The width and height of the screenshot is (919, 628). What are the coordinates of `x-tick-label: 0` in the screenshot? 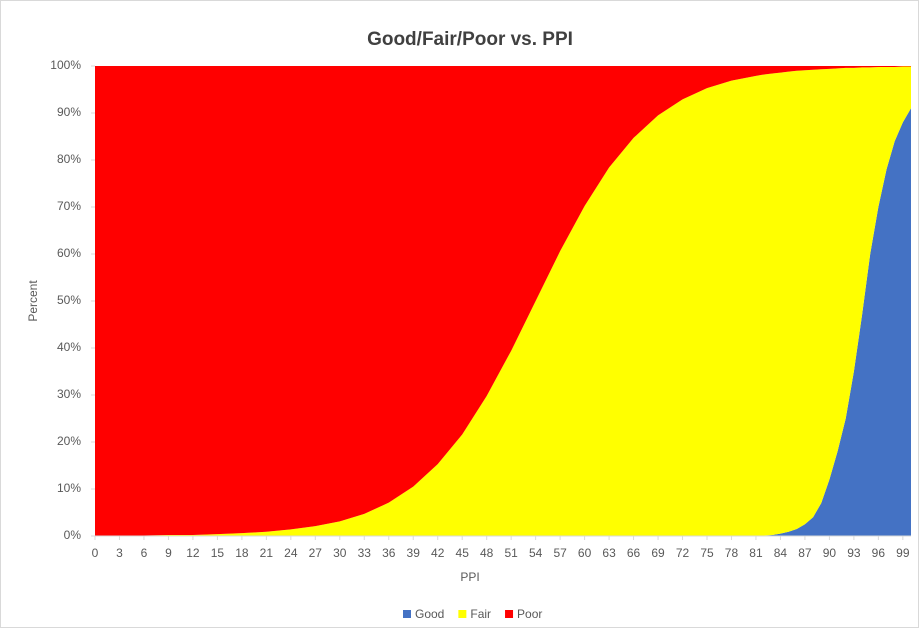 It's located at (95, 553).